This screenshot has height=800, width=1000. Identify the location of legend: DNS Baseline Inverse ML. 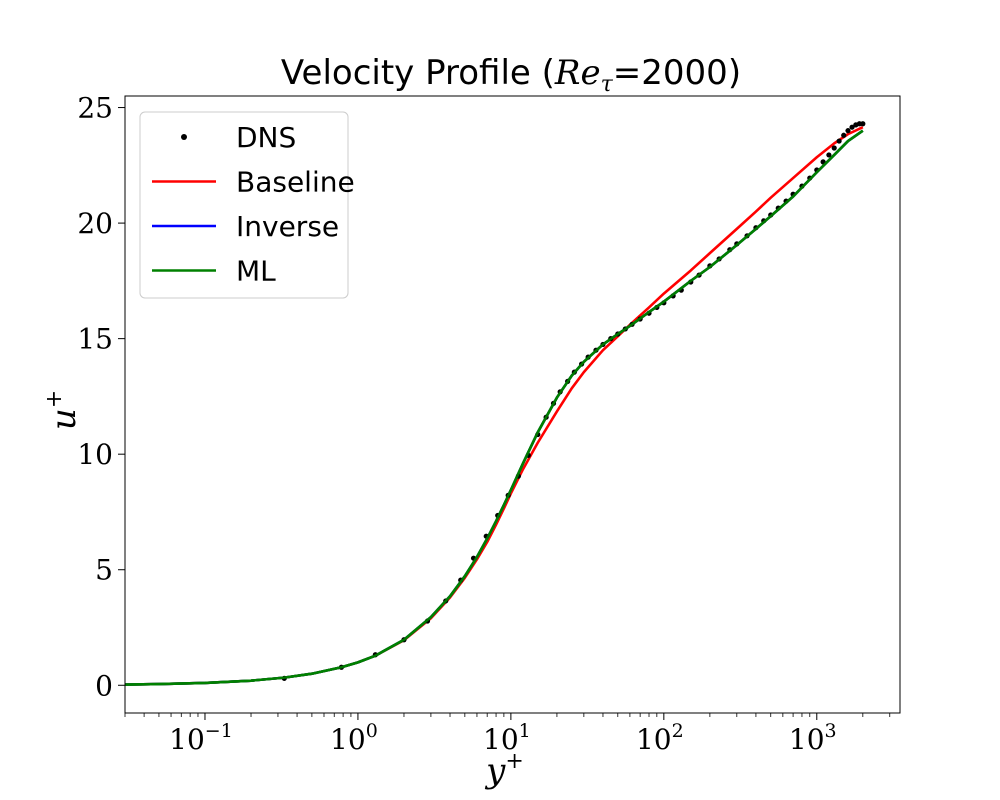
(247, 205).